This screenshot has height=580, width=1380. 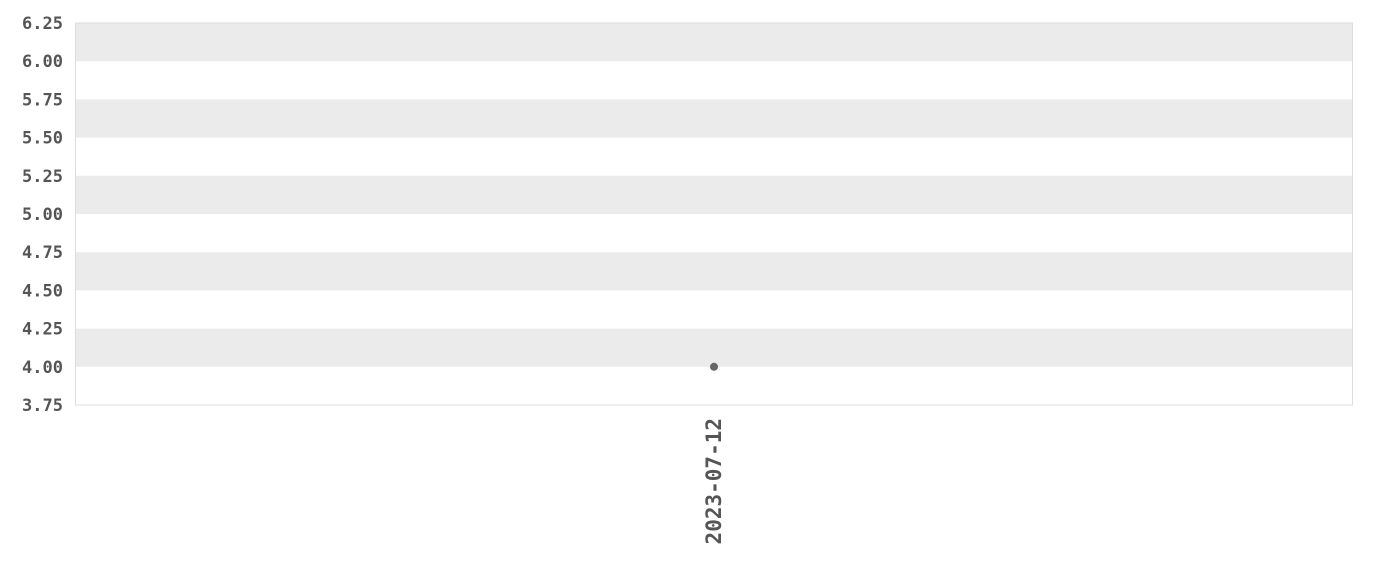 I want to click on y-tick-label: 5.00, so click(x=42, y=215).